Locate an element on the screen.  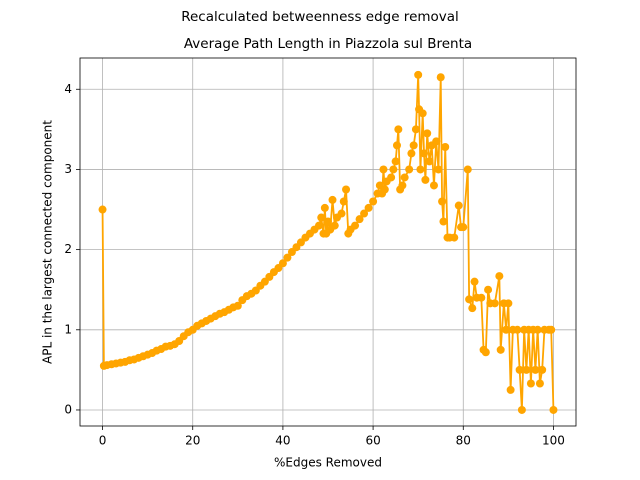
x-axis-label: %Edges Removed is located at coordinates (328, 463).